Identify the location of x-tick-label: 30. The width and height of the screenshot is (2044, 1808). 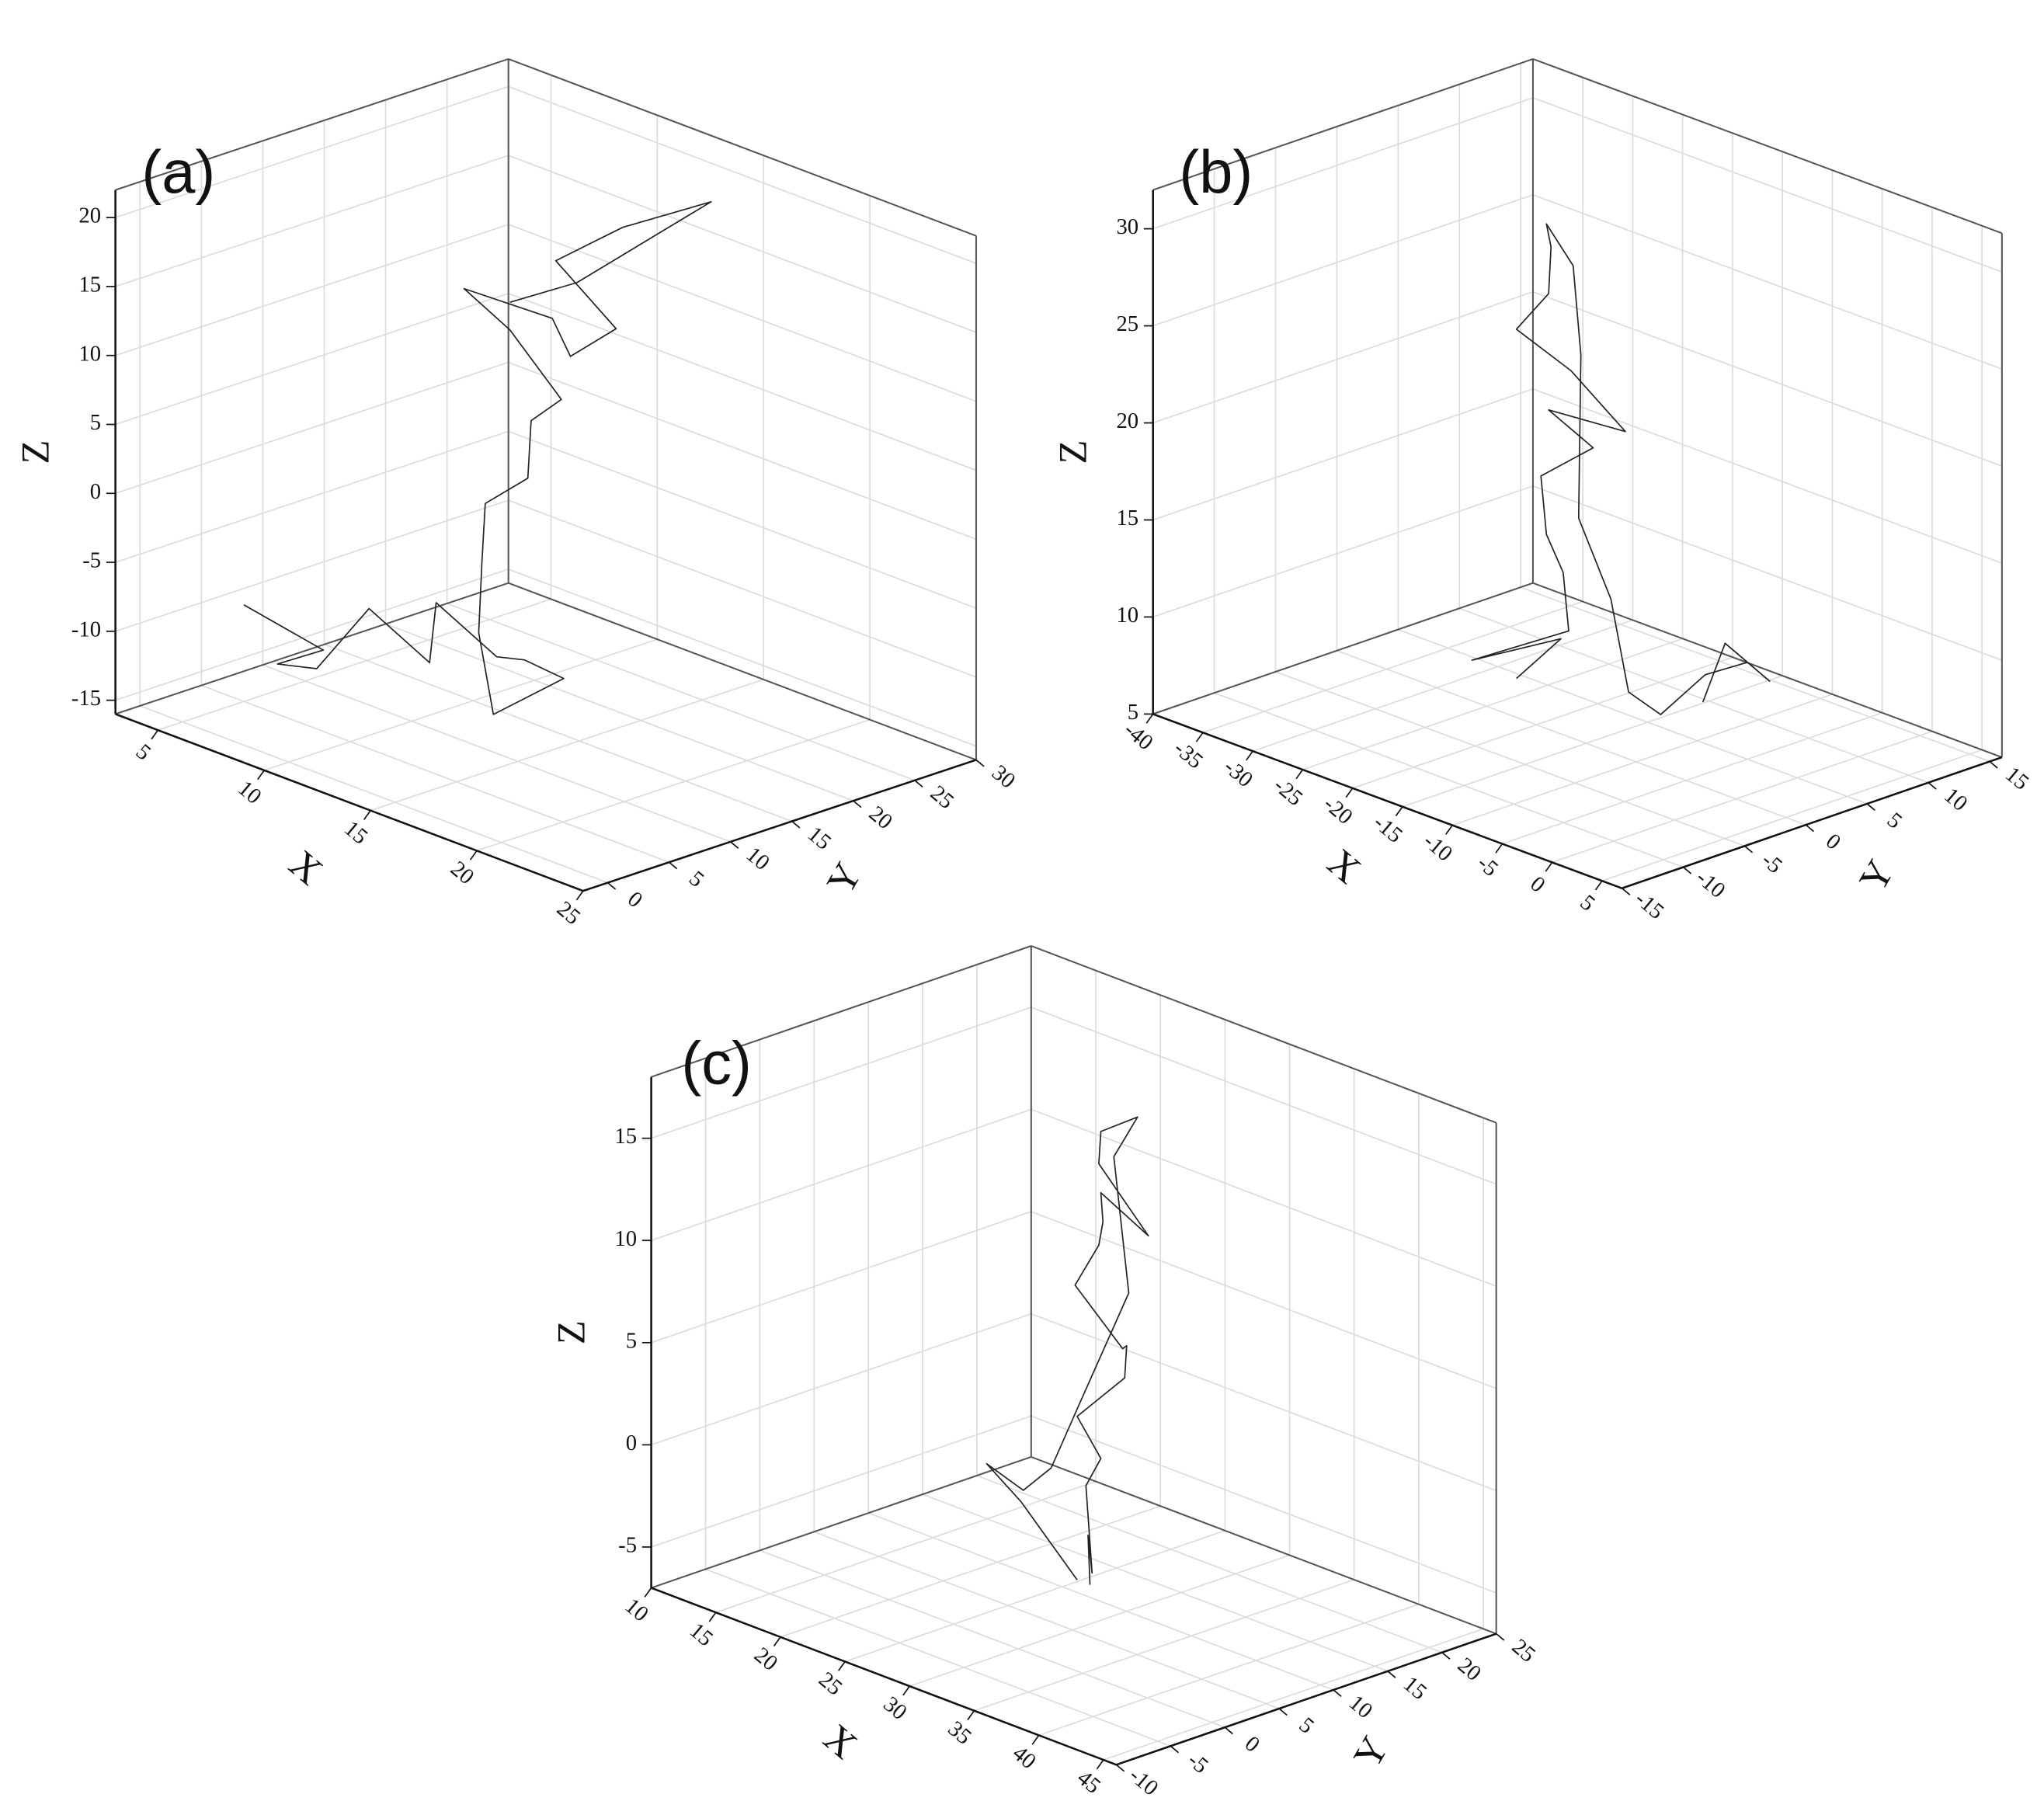
(895, 1708).